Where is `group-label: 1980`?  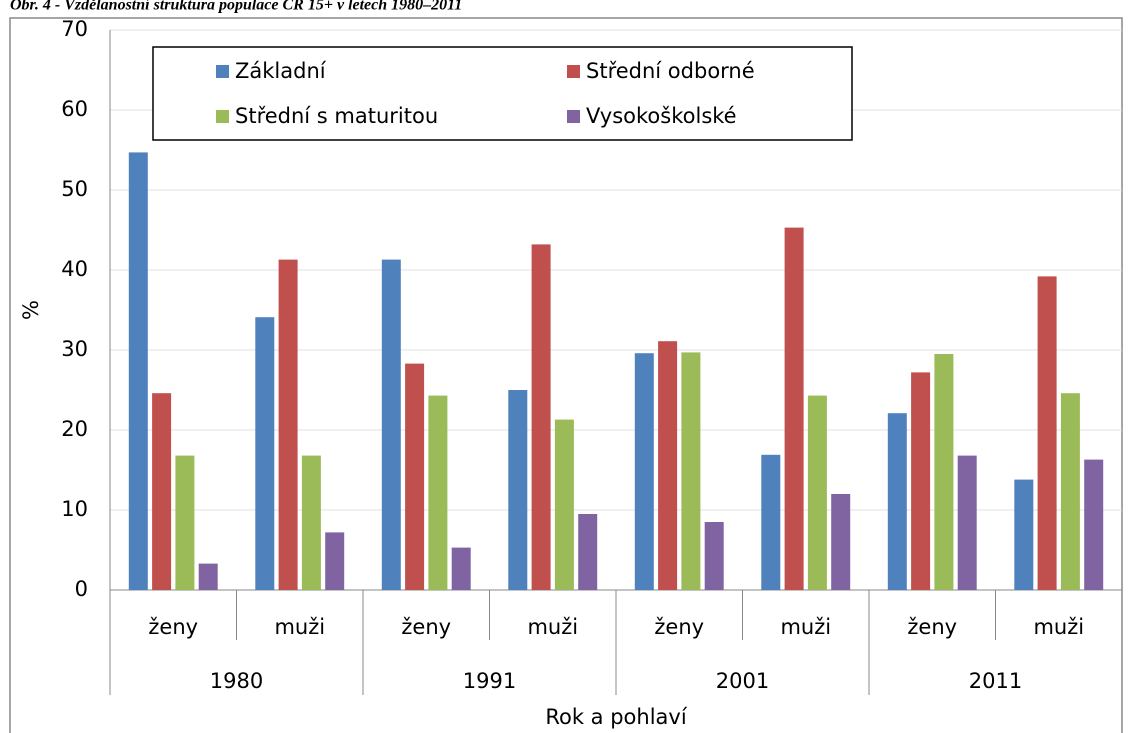 group-label: 1980 is located at coordinates (236, 681).